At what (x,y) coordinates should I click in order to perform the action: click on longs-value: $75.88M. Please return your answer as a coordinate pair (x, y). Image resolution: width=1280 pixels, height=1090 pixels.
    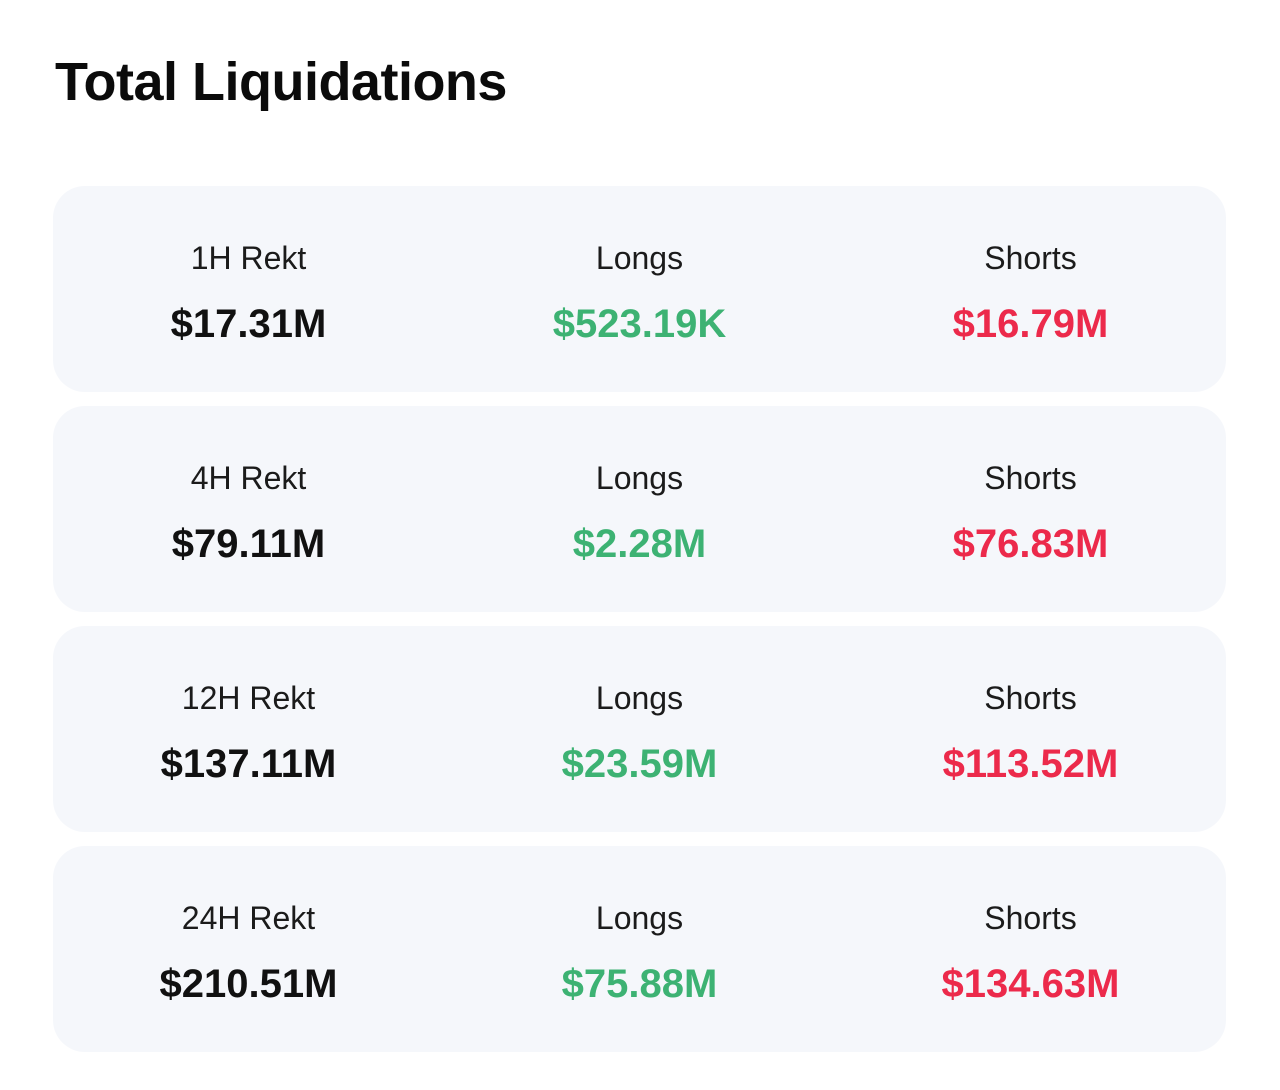
    Looking at the image, I should click on (639, 984).